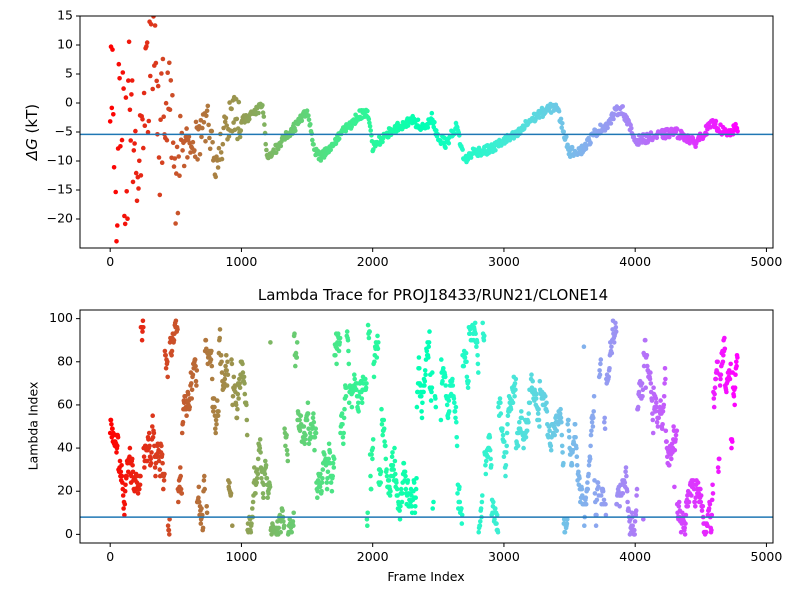 This screenshot has height=600, width=800. Describe the element at coordinates (60, 160) in the screenshot. I see `delta-g-y-tick-label: −10` at that location.